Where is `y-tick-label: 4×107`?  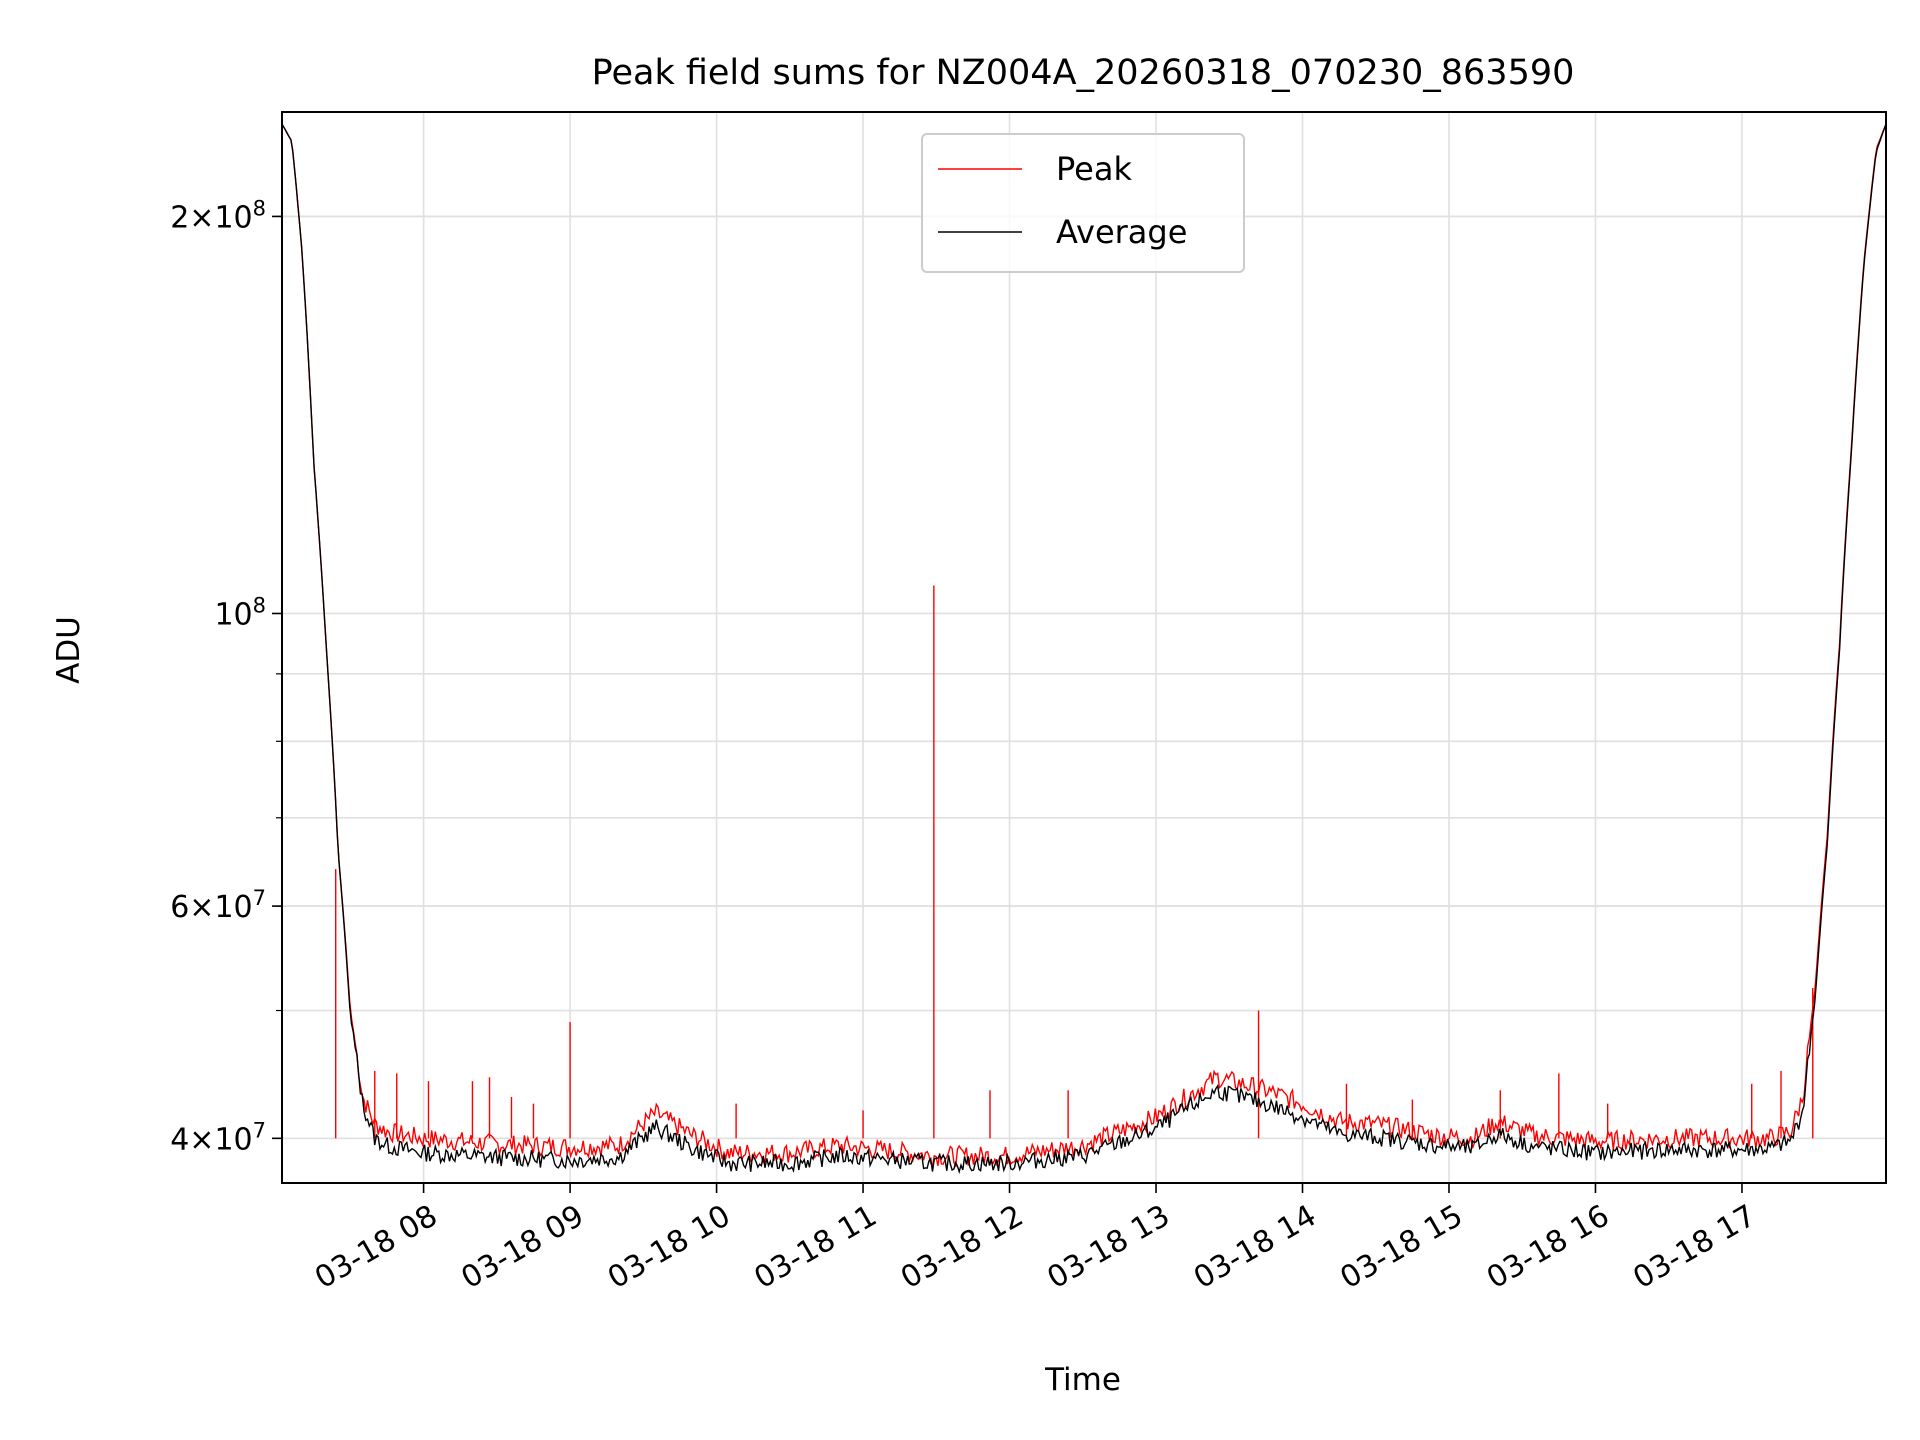
y-tick-label: 4×107 is located at coordinates (218, 1137).